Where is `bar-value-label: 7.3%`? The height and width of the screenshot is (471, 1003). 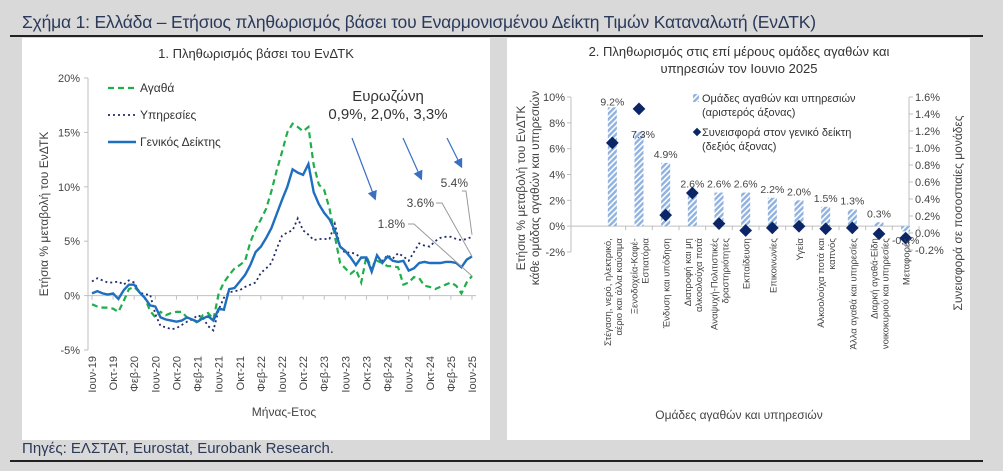 bar-value-label: 7.3% is located at coordinates (643, 135).